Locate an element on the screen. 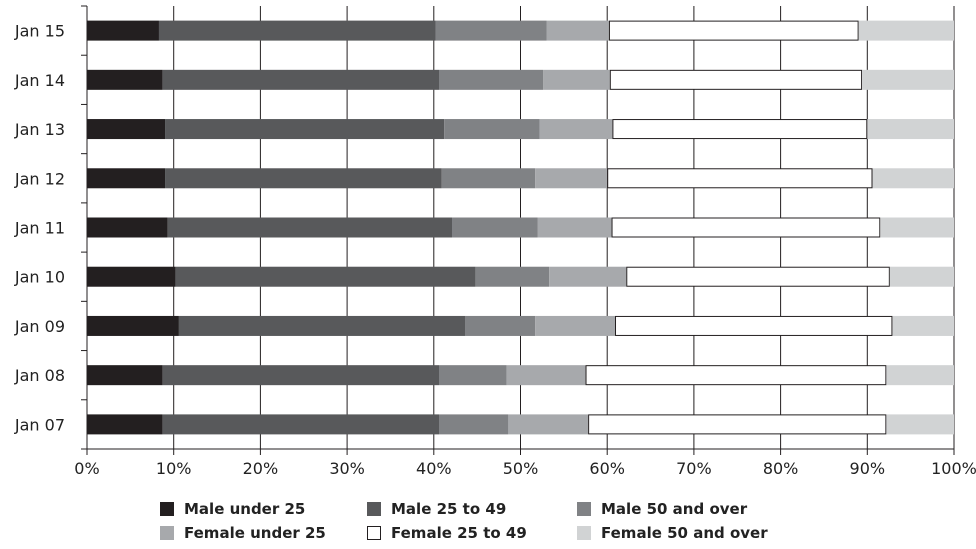 The image size is (976, 549). legend-label: Male 25 to 49 is located at coordinates (449, 509).